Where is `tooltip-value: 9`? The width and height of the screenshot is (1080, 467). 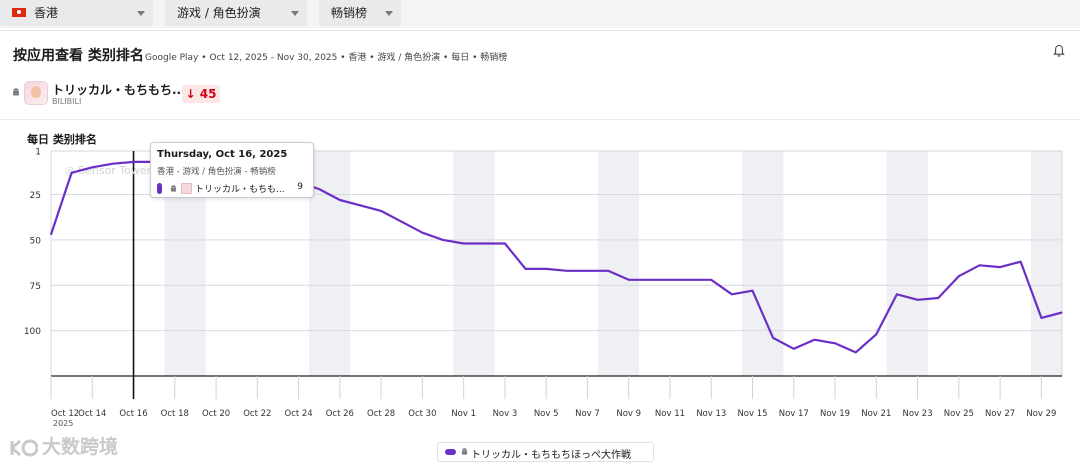 tooltip-value: 9 is located at coordinates (300, 187).